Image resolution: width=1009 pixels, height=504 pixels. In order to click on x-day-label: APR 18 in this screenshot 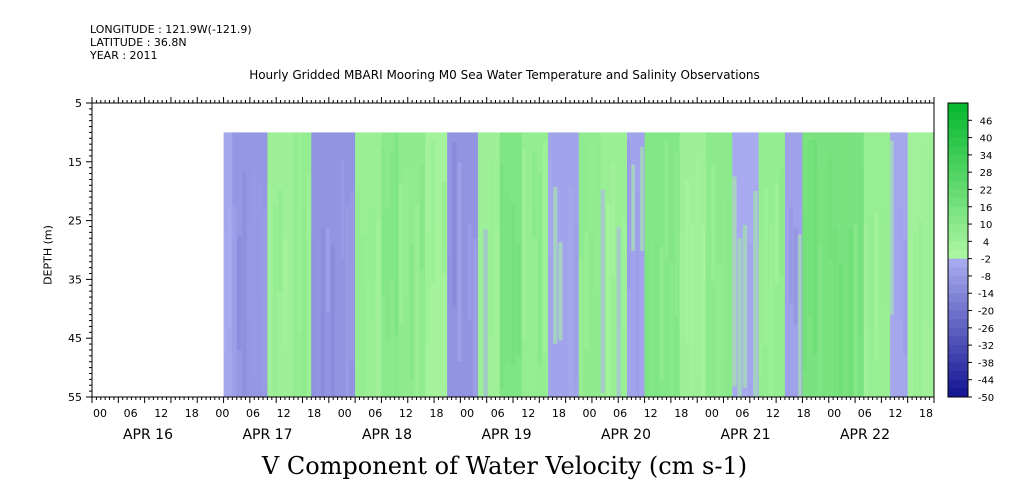, I will do `click(387, 435)`.